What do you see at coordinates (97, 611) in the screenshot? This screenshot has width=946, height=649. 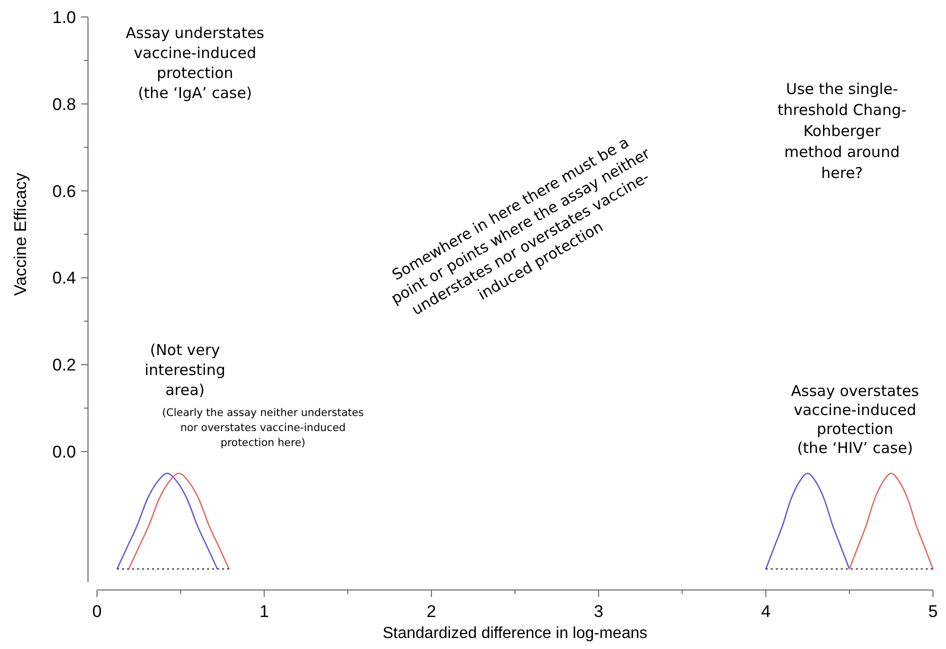 I see `x-tick-label: 0` at bounding box center [97, 611].